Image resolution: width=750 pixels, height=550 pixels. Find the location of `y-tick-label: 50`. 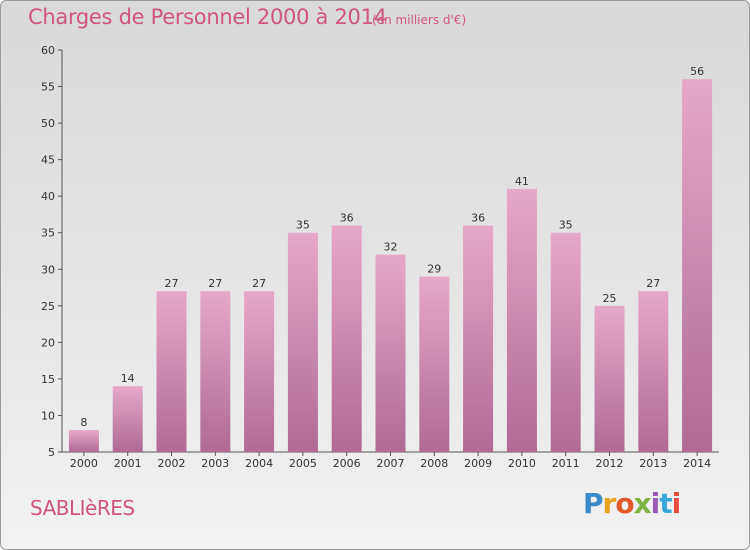

y-tick-label: 50 is located at coordinates (48, 123).